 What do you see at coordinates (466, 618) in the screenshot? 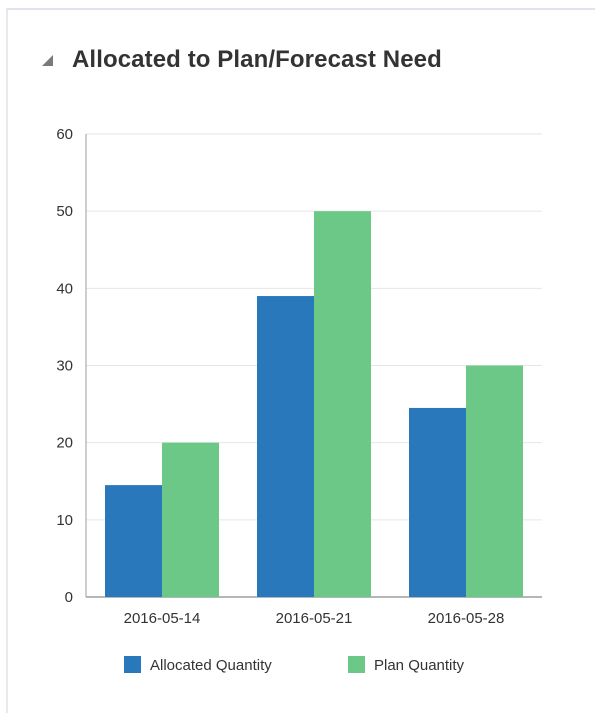
I see `x-tick-label: 2016-05-28` at bounding box center [466, 618].